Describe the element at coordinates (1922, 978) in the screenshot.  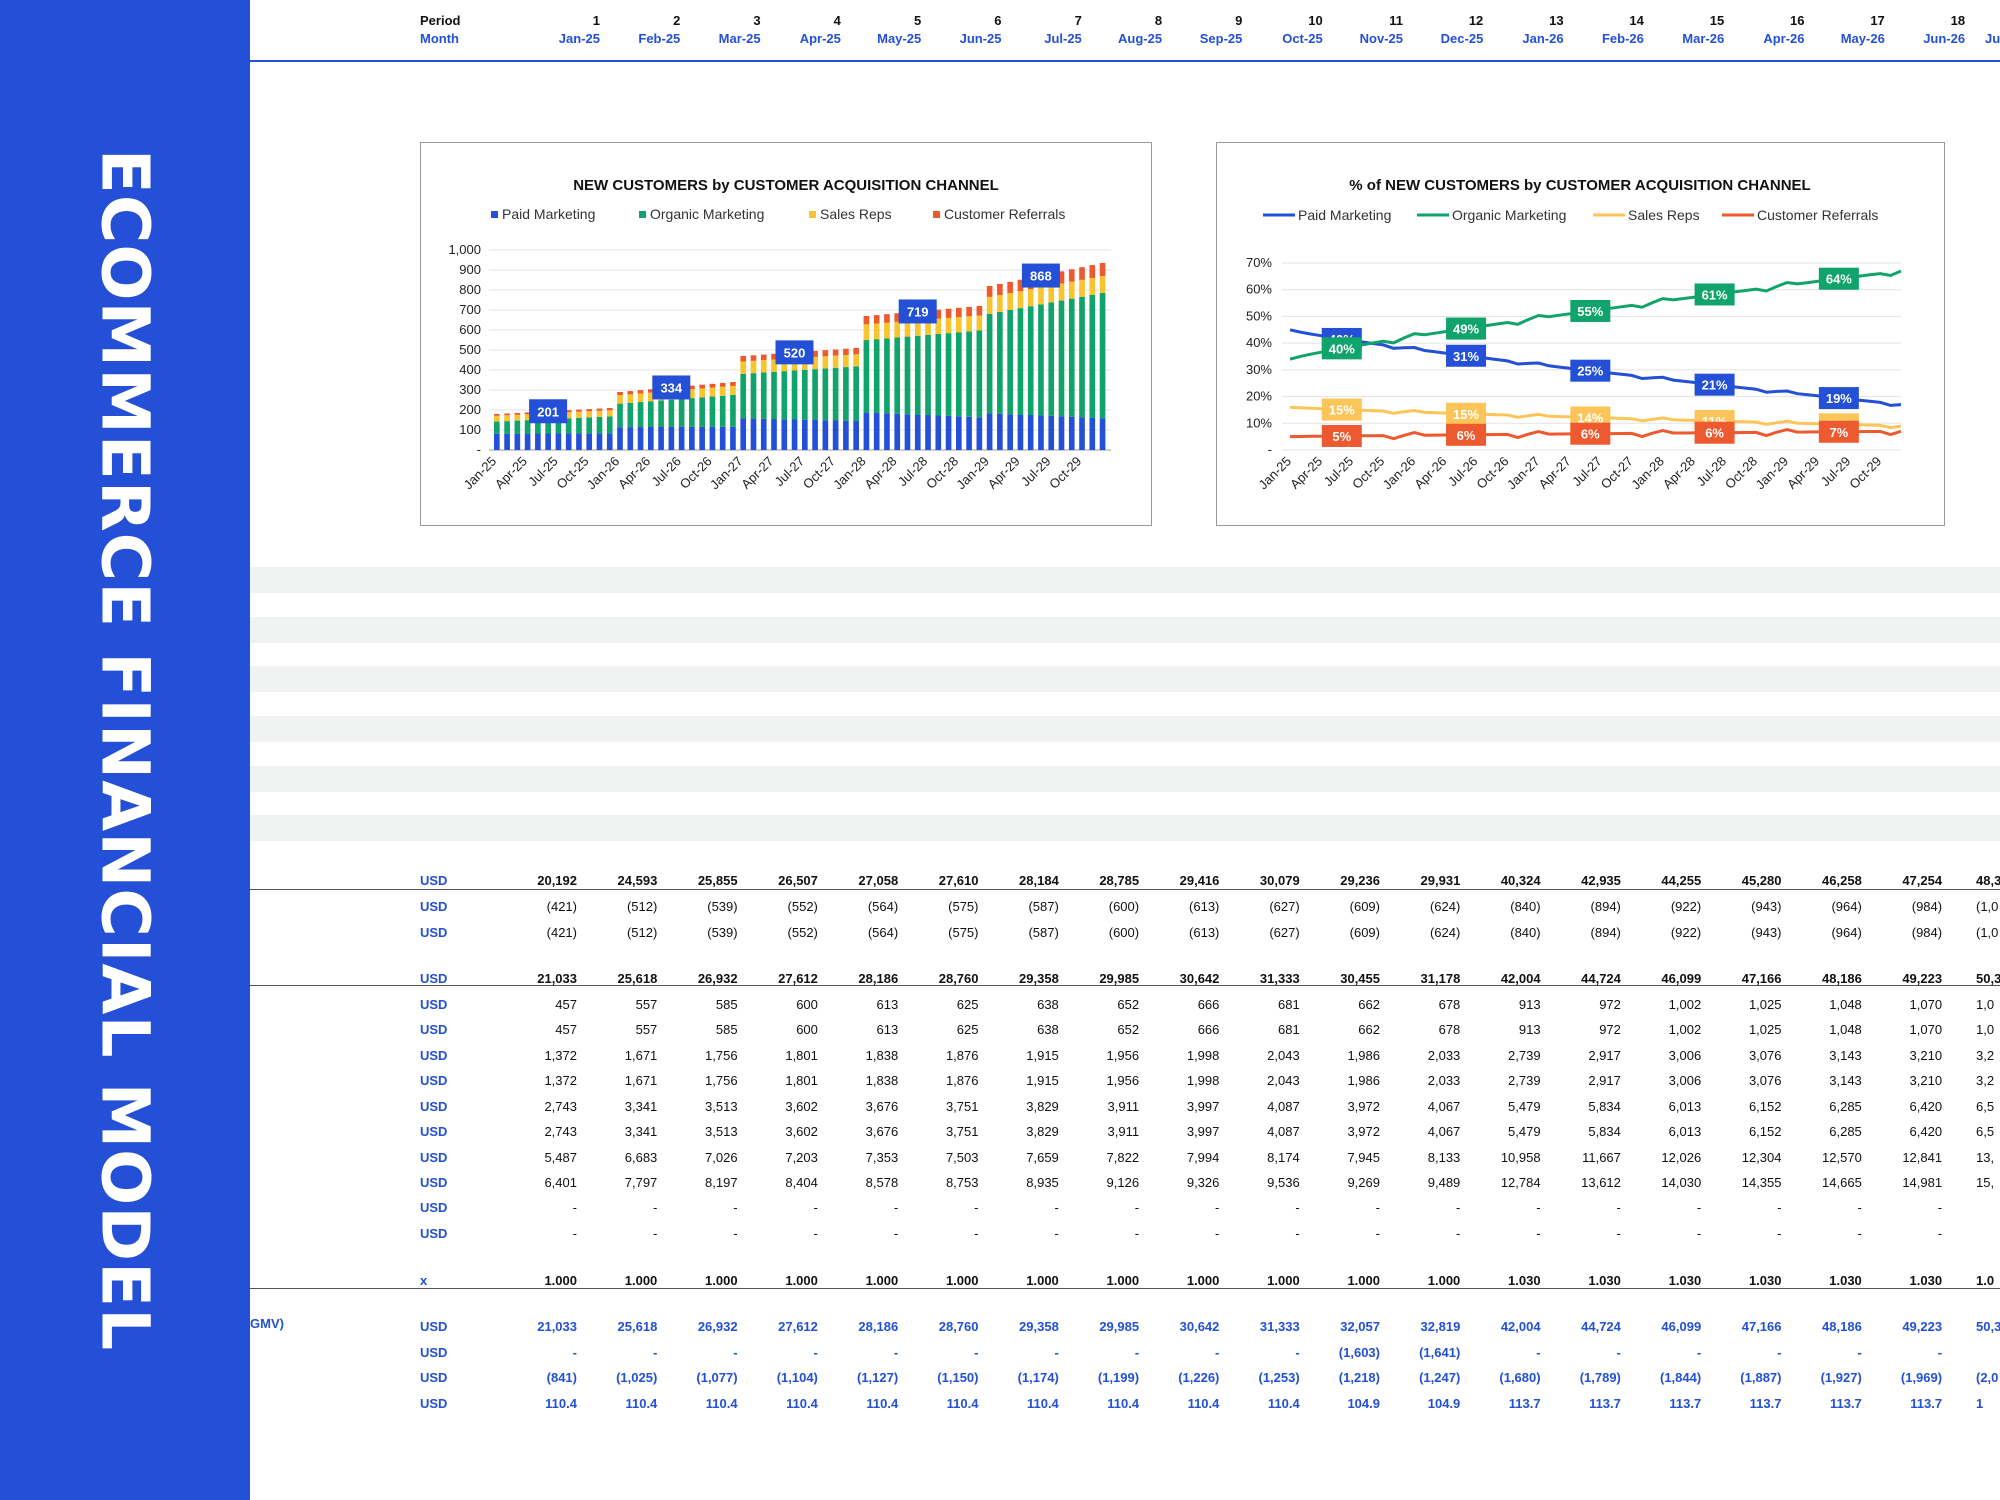
I see `value-cell: 49,223` at that location.